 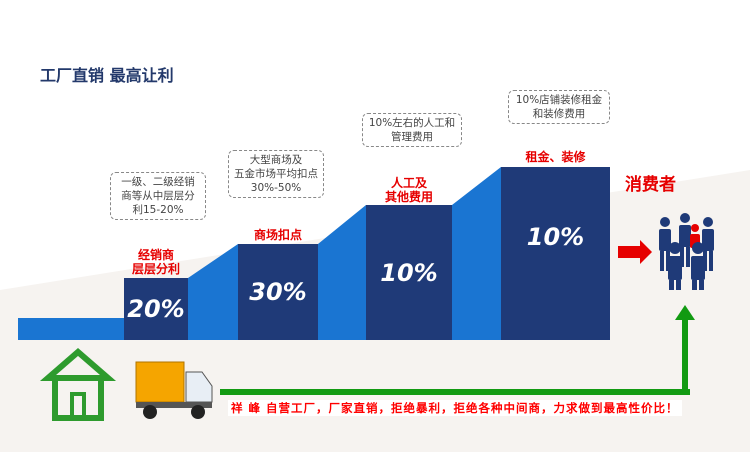 I want to click on step-4-value: 10%, so click(x=555, y=253).